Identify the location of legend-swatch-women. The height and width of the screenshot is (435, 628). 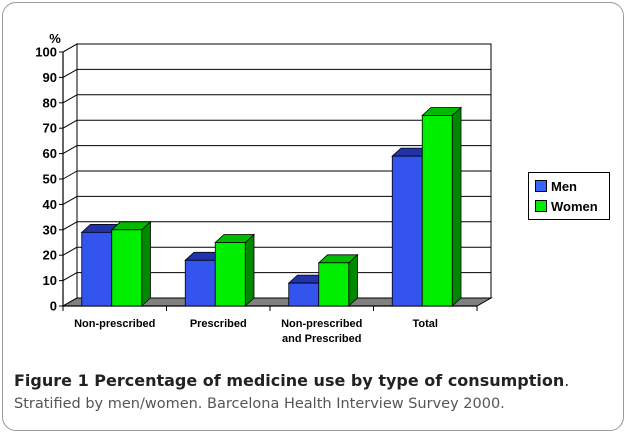
(541, 206).